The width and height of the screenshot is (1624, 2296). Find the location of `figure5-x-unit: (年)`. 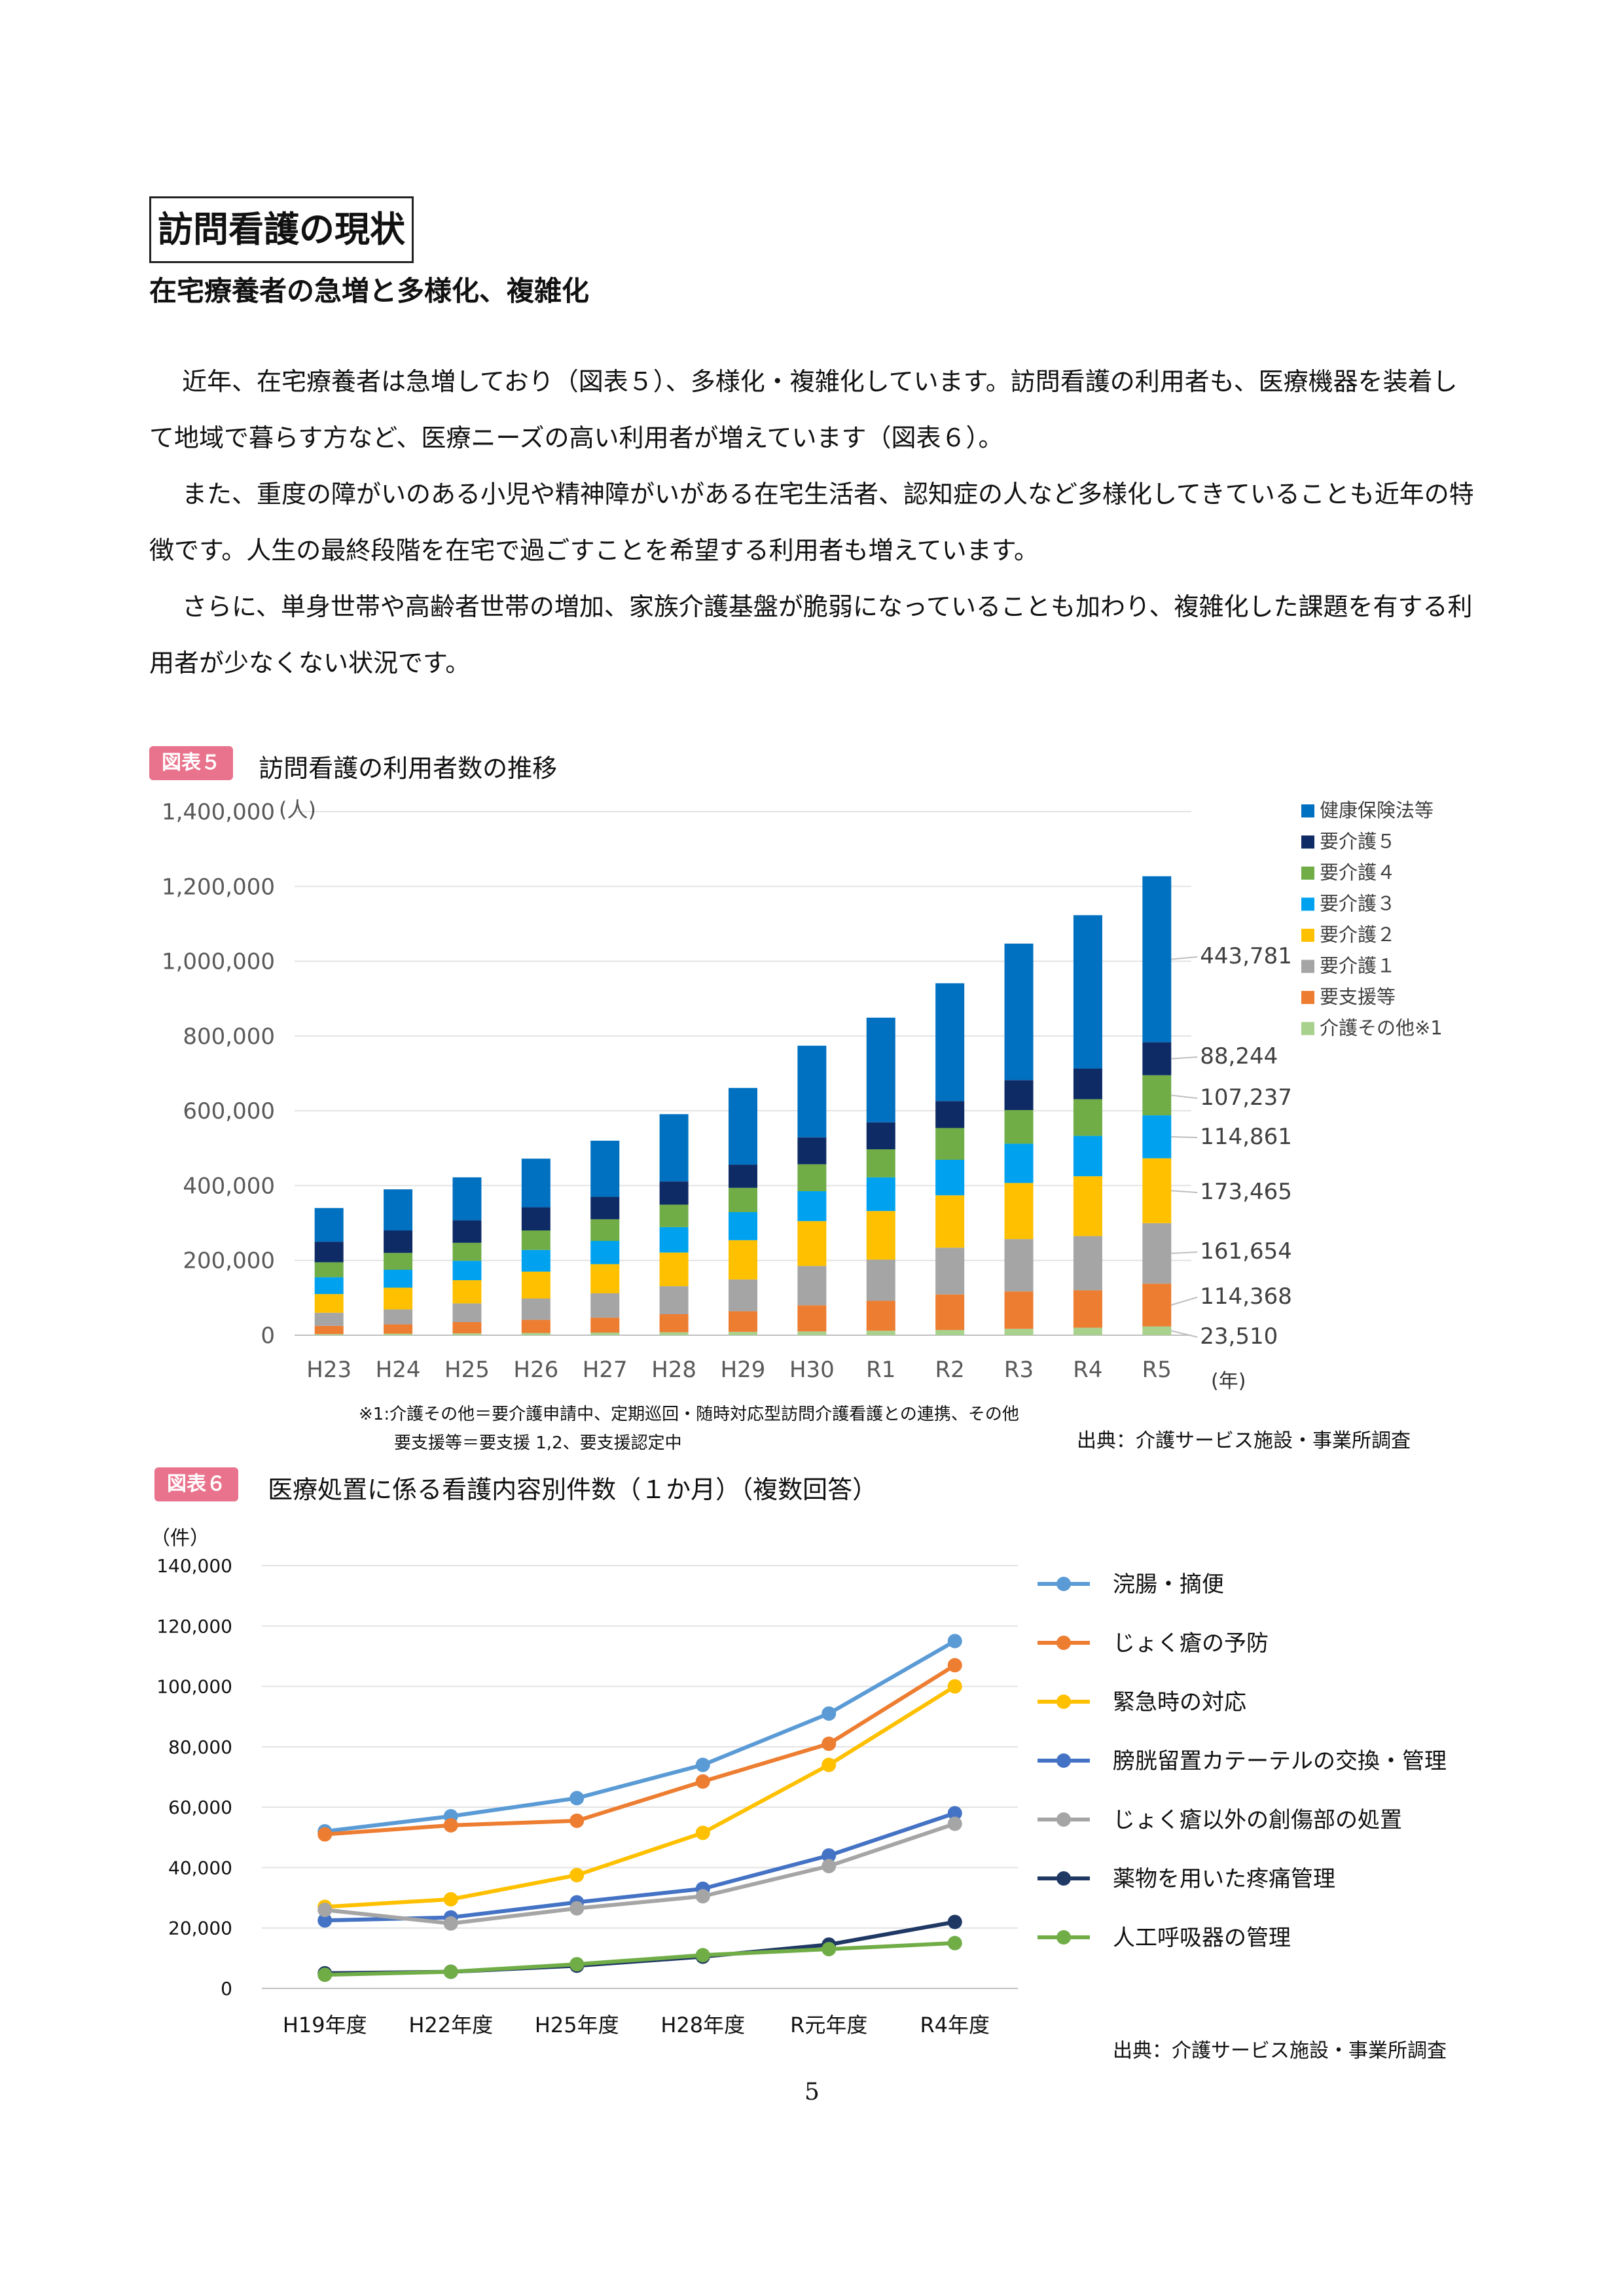

figure5-x-unit: (年) is located at coordinates (1228, 1381).